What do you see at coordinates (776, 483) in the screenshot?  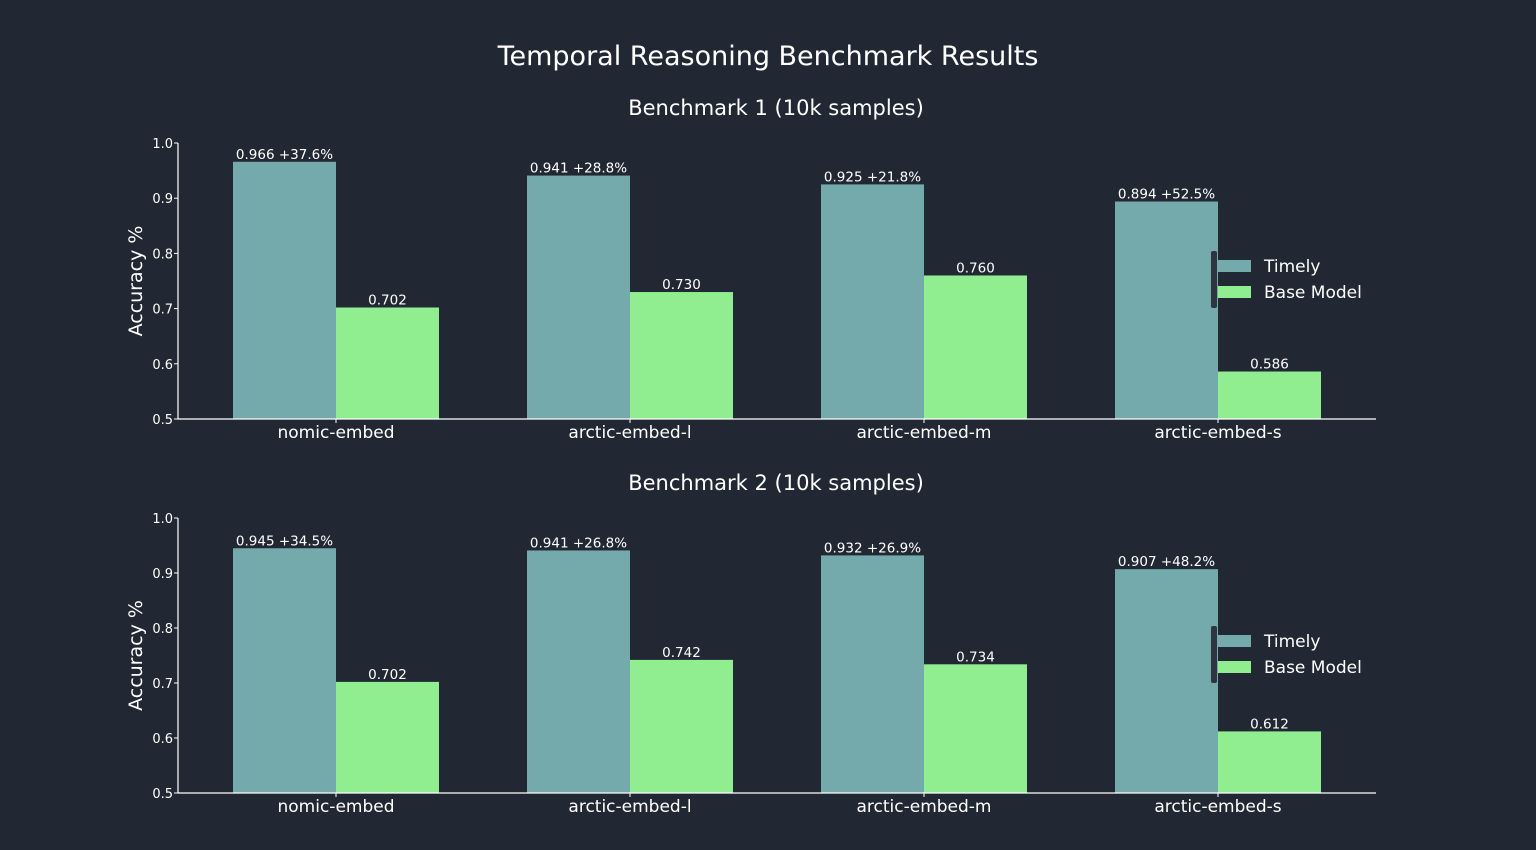 I see `panel-title: Benchmark 2 (10k samples)` at bounding box center [776, 483].